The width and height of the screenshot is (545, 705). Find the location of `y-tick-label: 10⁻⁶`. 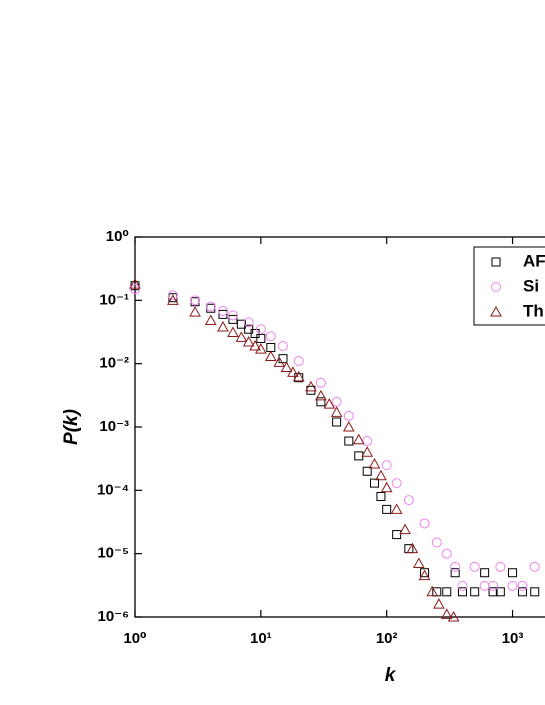

y-tick-label: 10⁻⁶ is located at coordinates (113, 616).